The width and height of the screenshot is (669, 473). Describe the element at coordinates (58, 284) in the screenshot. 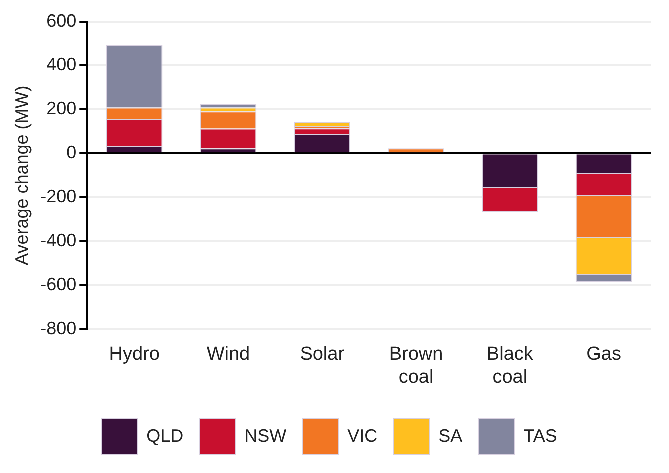

I see `y-tick-label: -600` at that location.